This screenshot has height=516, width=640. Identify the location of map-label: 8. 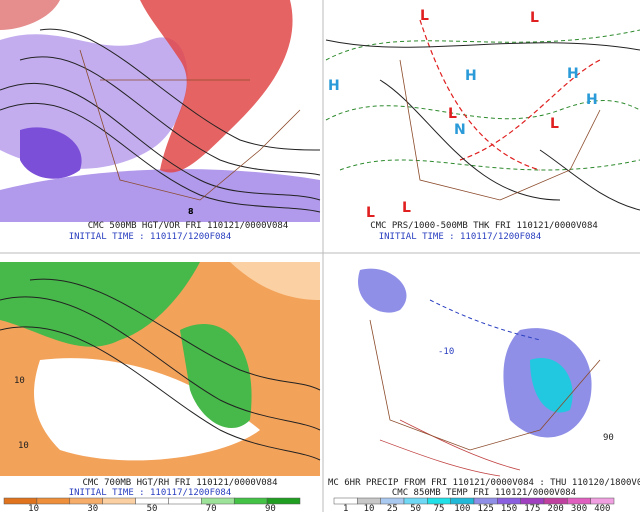
(191, 211).